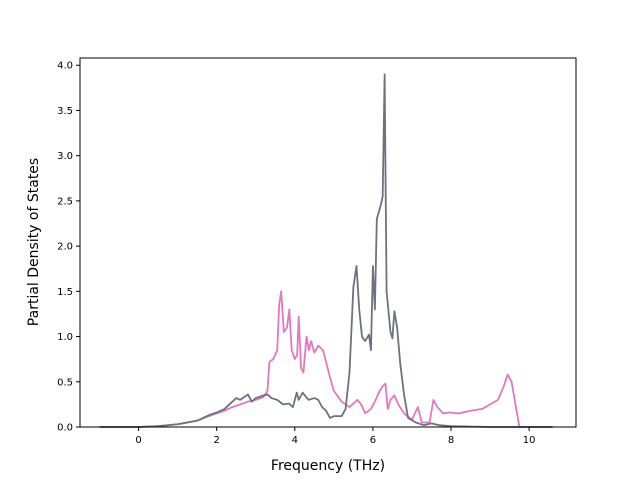 Image resolution: width=640 pixels, height=480 pixels. Describe the element at coordinates (65, 428) in the screenshot. I see `y-tick-label: 0.0` at that location.